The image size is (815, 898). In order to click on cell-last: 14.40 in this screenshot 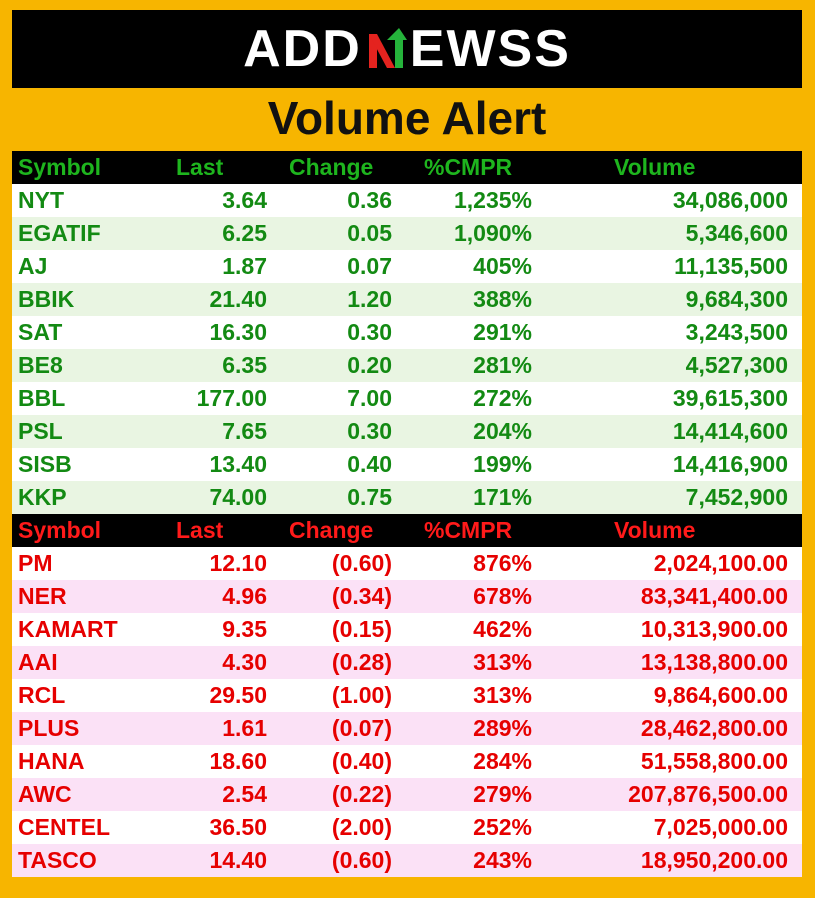, I will do `click(238, 860)`.